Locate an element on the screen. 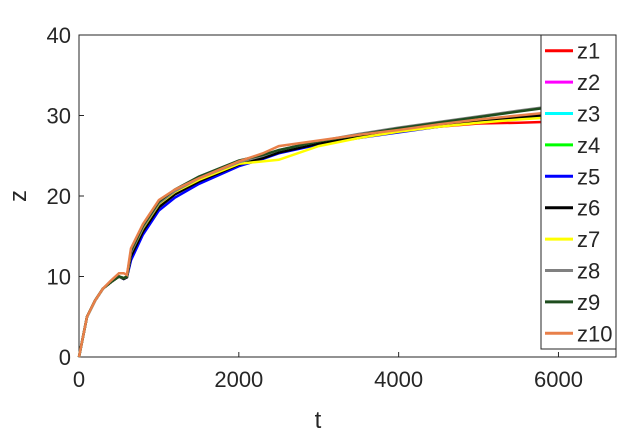  legend-label: z7 is located at coordinates (588, 239).